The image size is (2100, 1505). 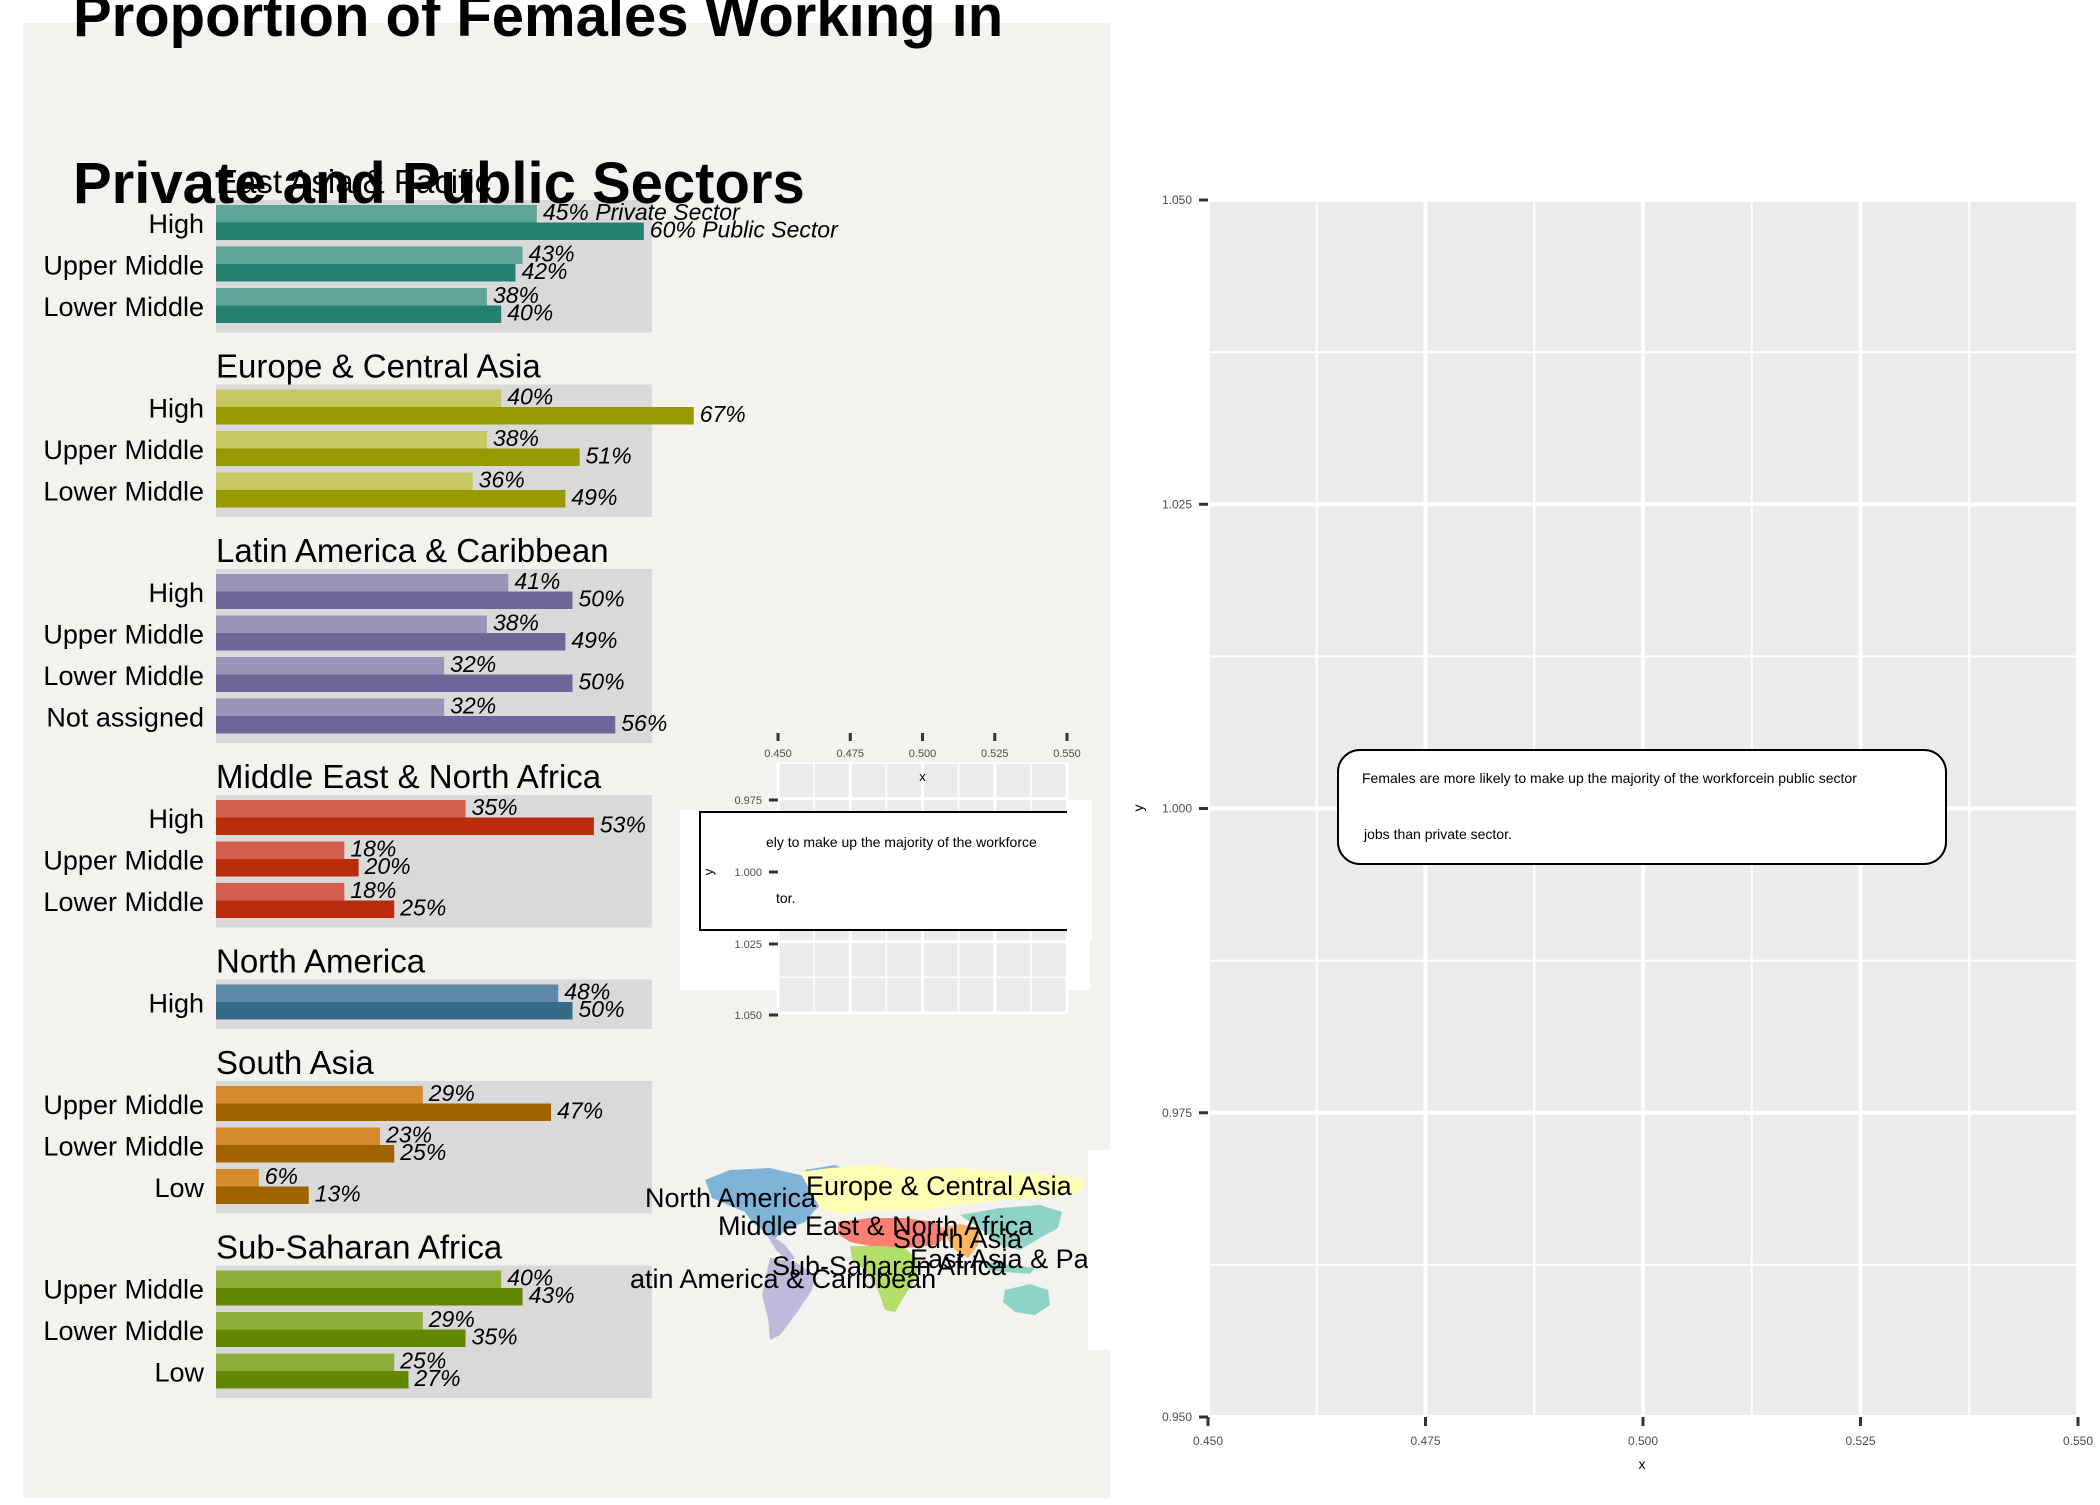 What do you see at coordinates (723, 414) in the screenshot?
I see `value-label-public: 67%` at bounding box center [723, 414].